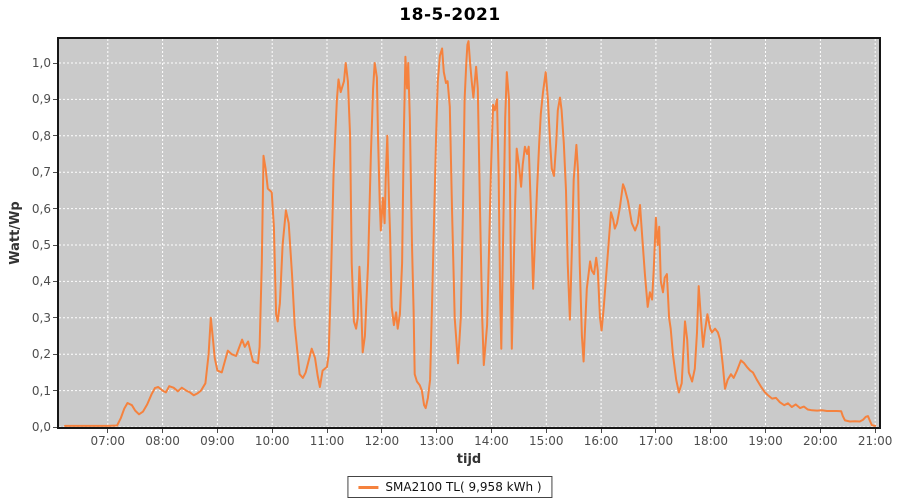 The width and height of the screenshot is (900, 500). I want to click on x-tick-label: 10:00, so click(272, 441).